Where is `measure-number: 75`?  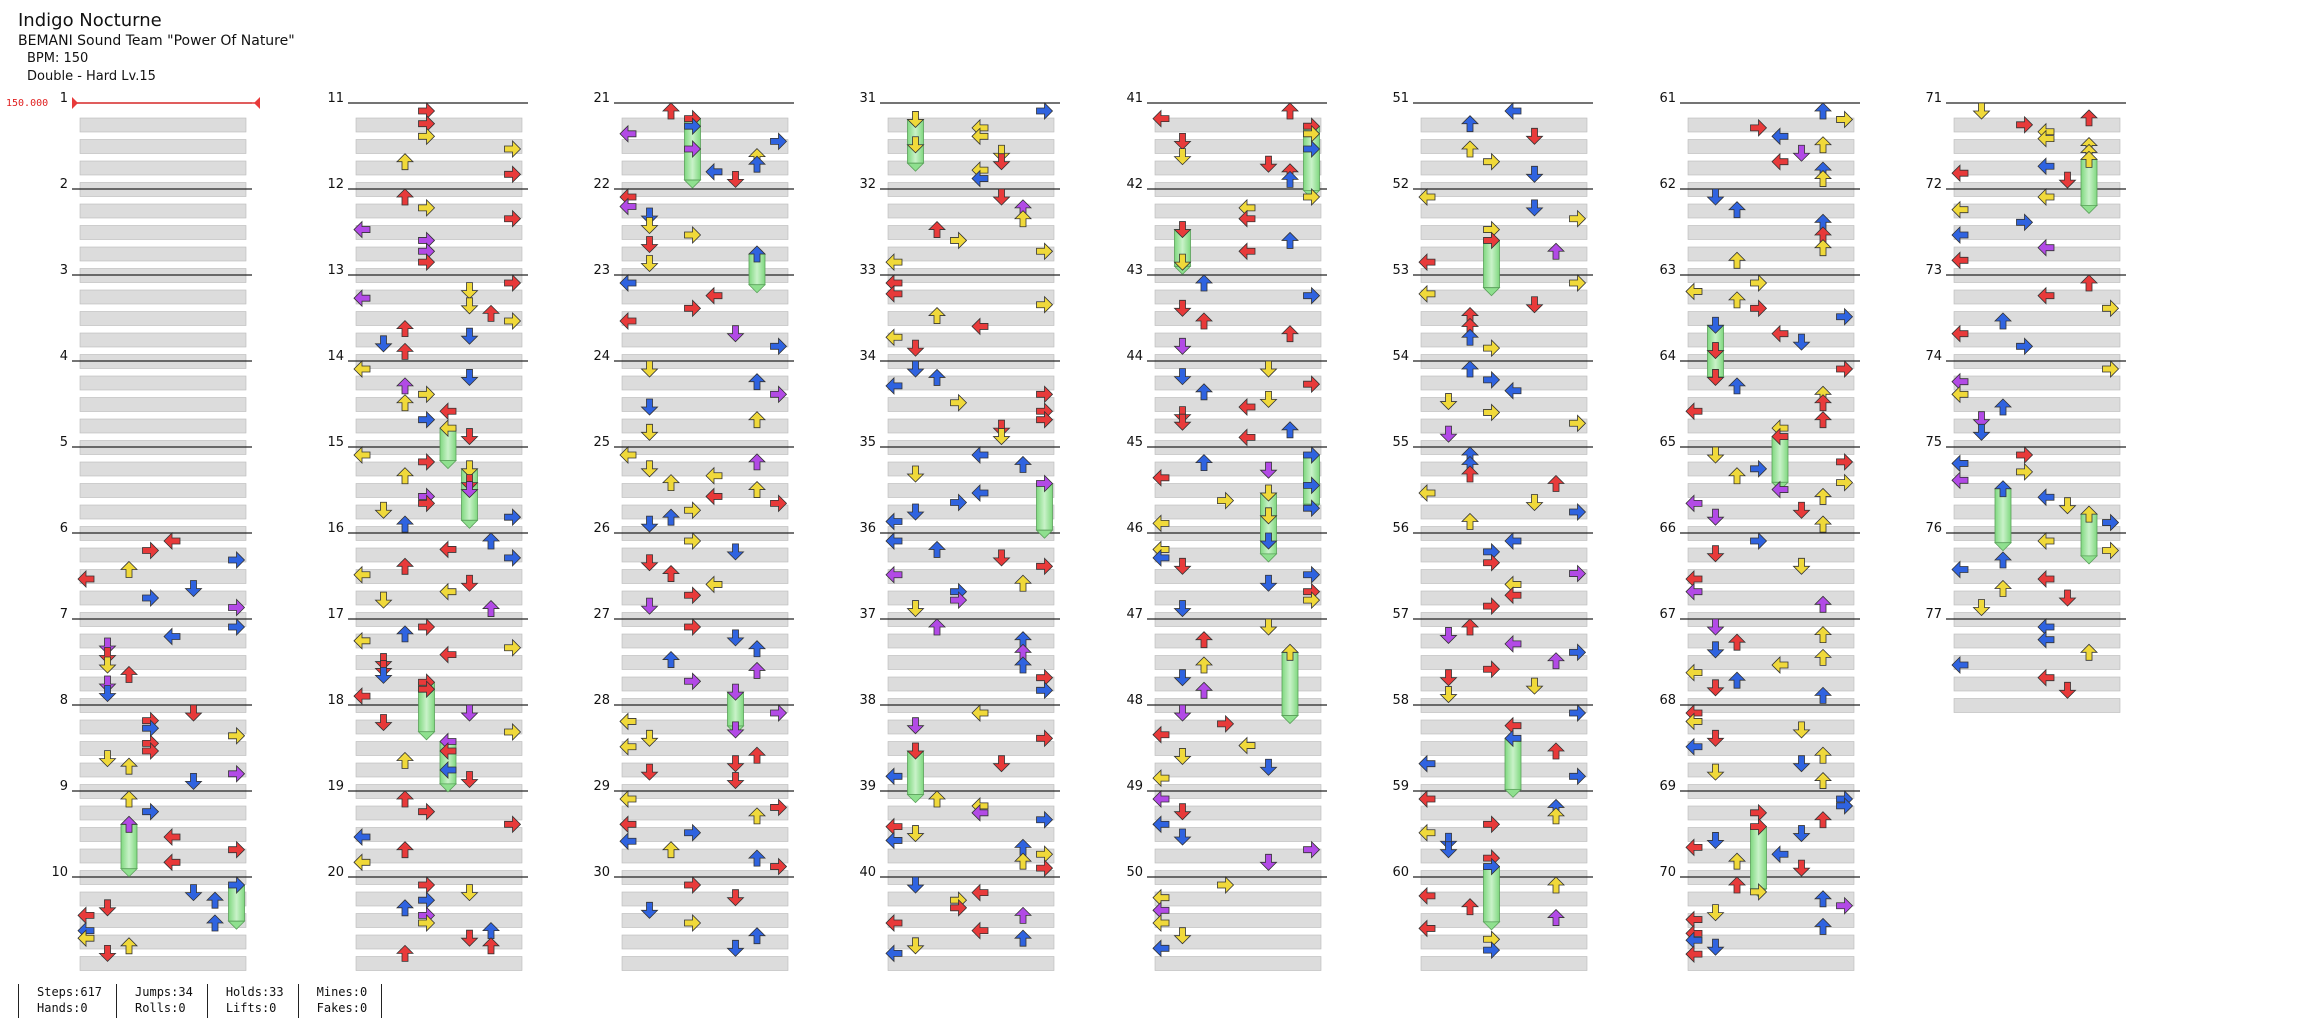
measure-number: 75 is located at coordinates (1933, 442).